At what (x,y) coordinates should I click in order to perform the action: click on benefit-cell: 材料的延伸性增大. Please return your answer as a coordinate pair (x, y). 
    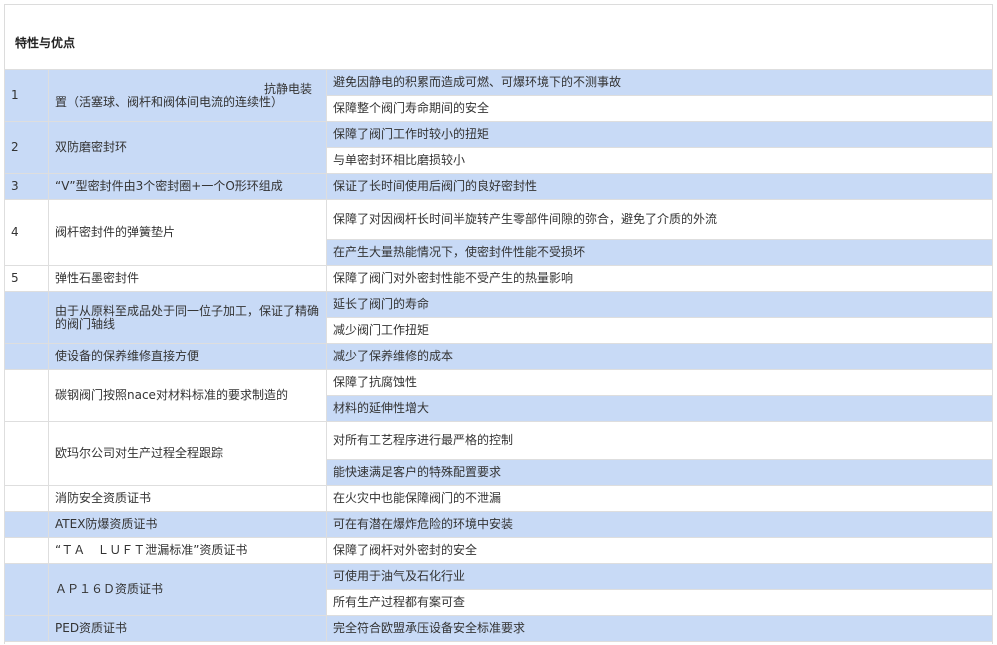
    Looking at the image, I should click on (659, 408).